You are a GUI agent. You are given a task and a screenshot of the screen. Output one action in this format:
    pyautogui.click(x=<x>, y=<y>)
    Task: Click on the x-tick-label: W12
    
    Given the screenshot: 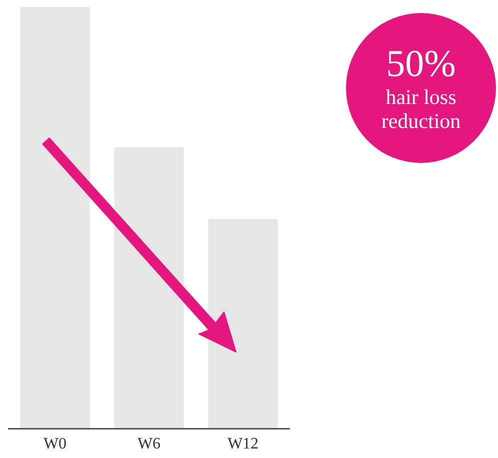 What is the action you would take?
    pyautogui.click(x=243, y=444)
    